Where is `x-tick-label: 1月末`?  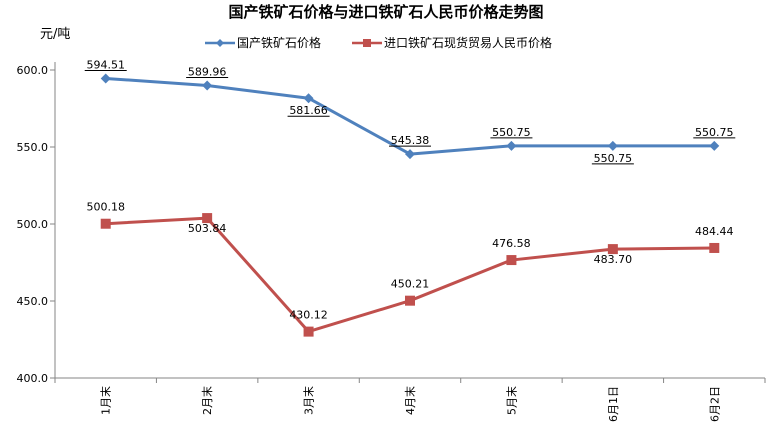
x-tick-label: 1月末 is located at coordinates (106, 400).